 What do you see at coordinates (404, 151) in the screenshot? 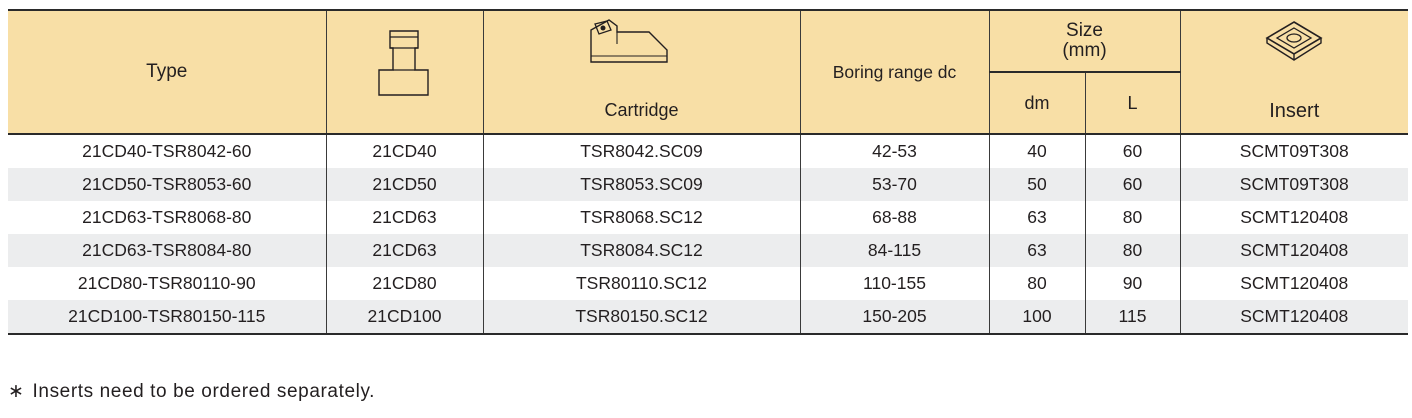
I see `cell-holder: 21CD40` at bounding box center [404, 151].